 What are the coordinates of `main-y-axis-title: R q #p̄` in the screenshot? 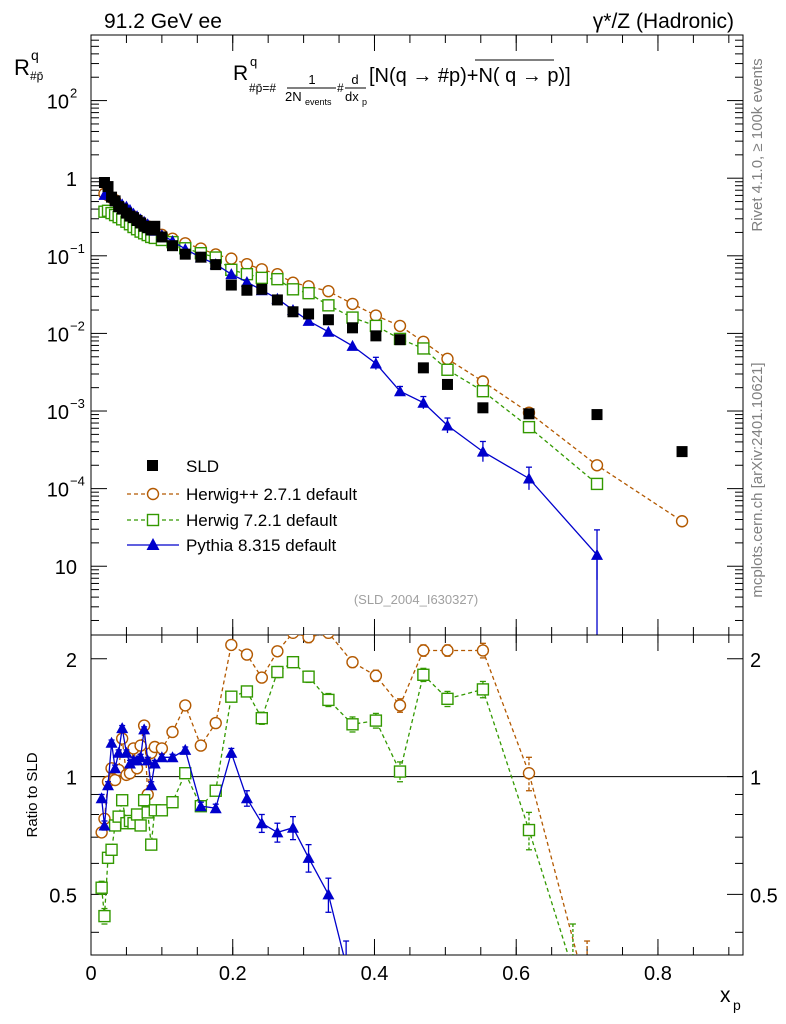 It's located at (29, 65).